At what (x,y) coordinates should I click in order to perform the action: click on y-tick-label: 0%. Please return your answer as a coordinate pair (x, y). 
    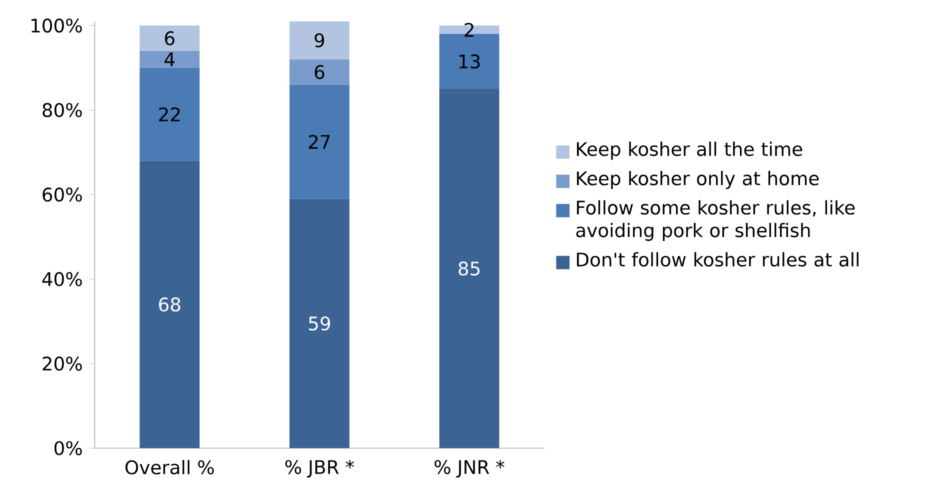
    Looking at the image, I should click on (68, 448).